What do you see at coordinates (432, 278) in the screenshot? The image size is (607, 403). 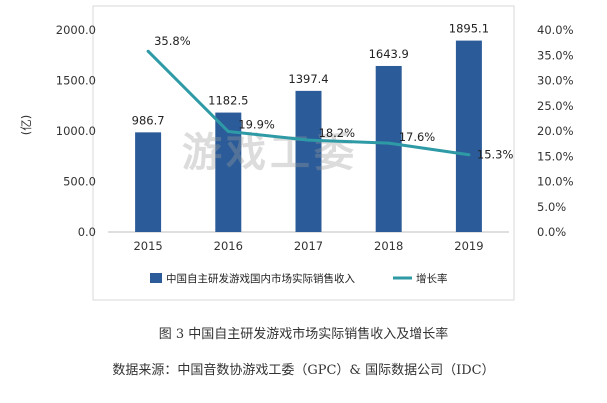 I see `legend-line-label: 增长率` at bounding box center [432, 278].